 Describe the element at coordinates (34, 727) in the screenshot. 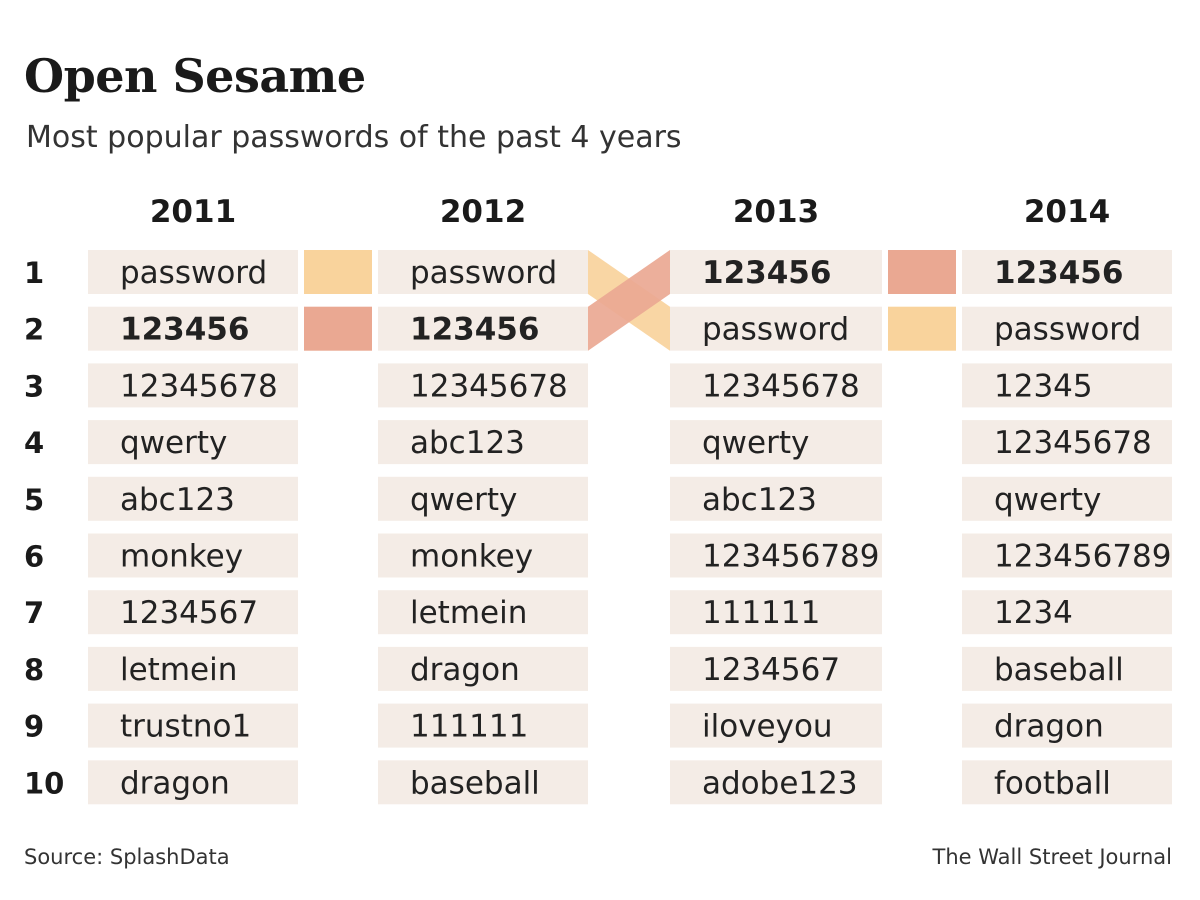

I see `rank-label-9: 9` at that location.